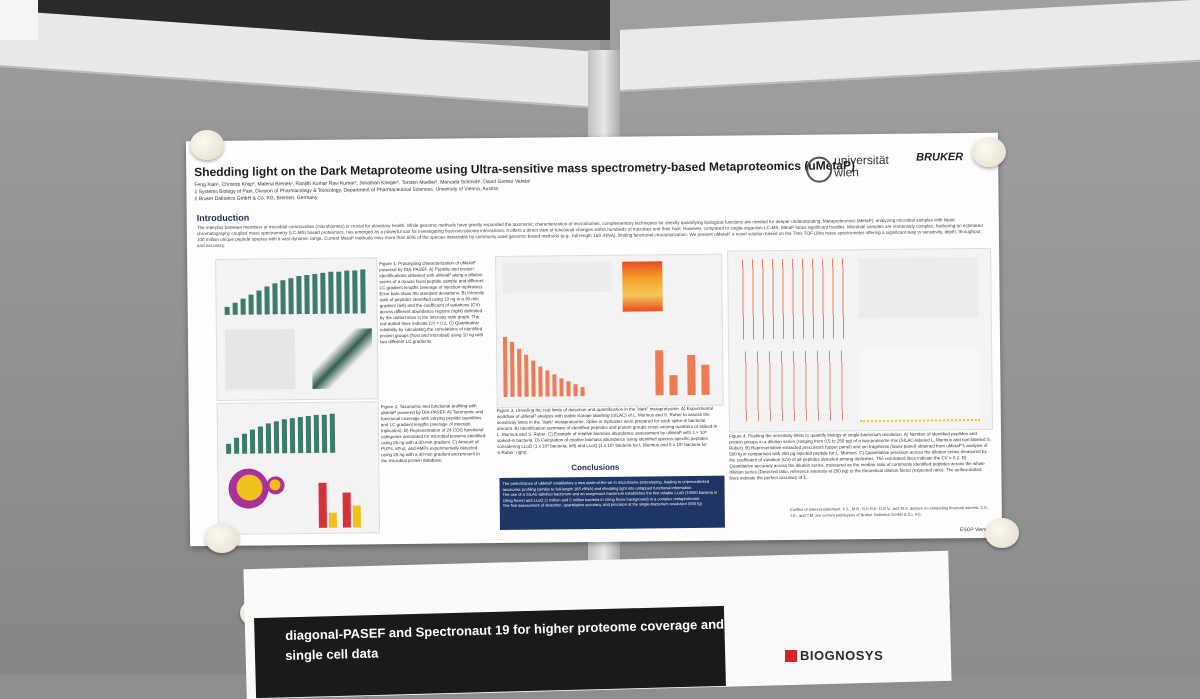 Image resolution: width=1200 pixels, height=699 pixels. Describe the element at coordinates (298, 433) in the screenshot. I see `figure-2a-bars` at that location.